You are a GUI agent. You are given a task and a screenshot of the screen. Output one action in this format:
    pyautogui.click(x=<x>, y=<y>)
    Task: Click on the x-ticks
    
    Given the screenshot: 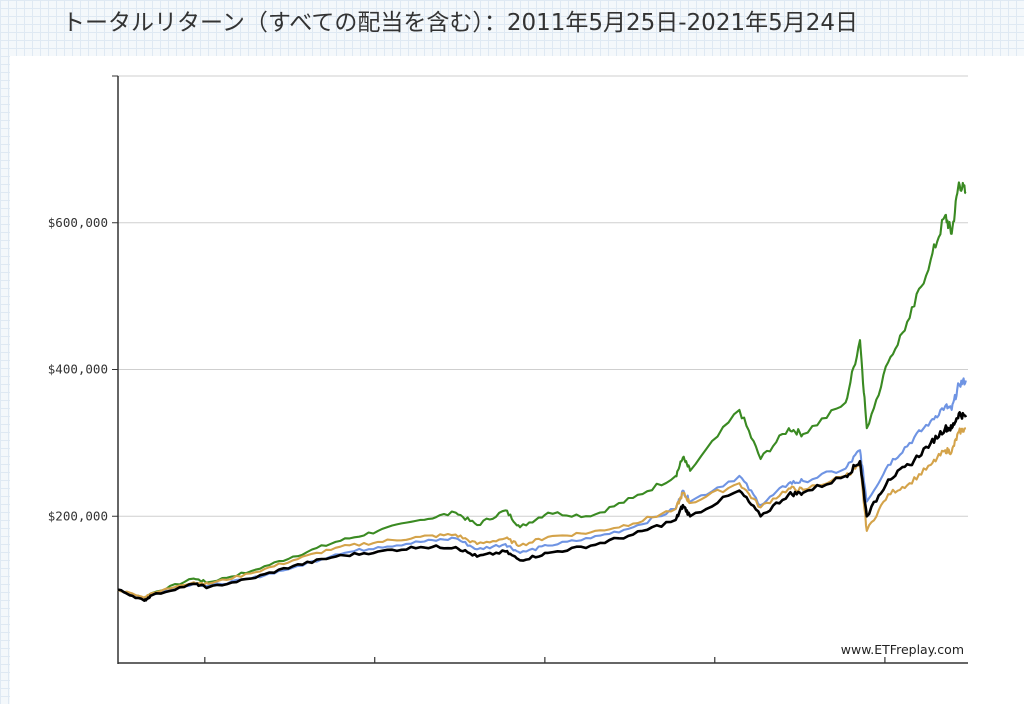 What is the action you would take?
    pyautogui.click(x=545, y=660)
    